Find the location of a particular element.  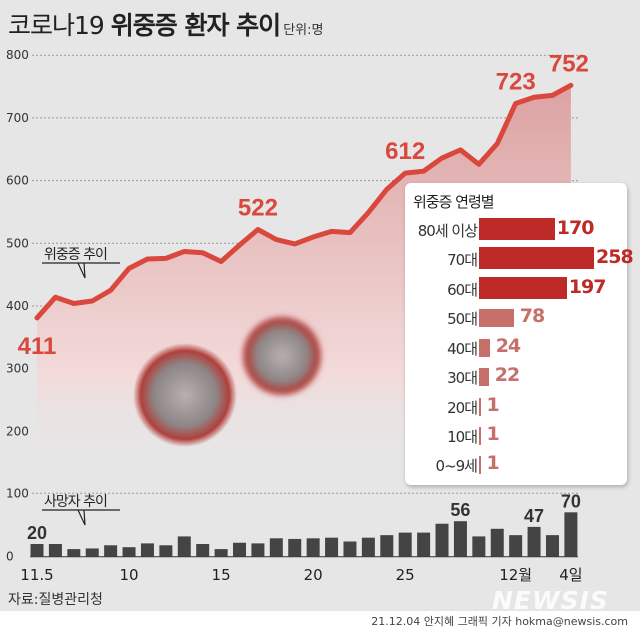

callout-pointer-severe is located at coordinates (81, 270).